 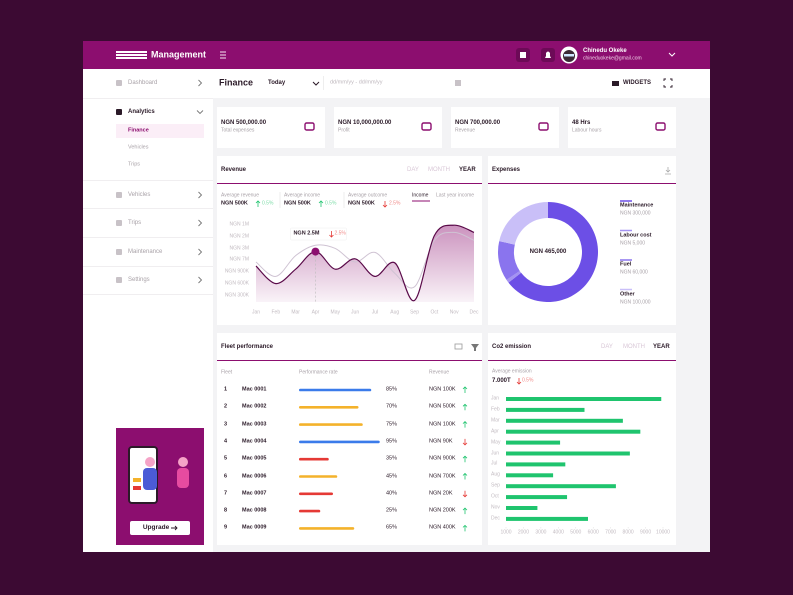 I want to click on summary-change: 0.5%, so click(x=528, y=380).